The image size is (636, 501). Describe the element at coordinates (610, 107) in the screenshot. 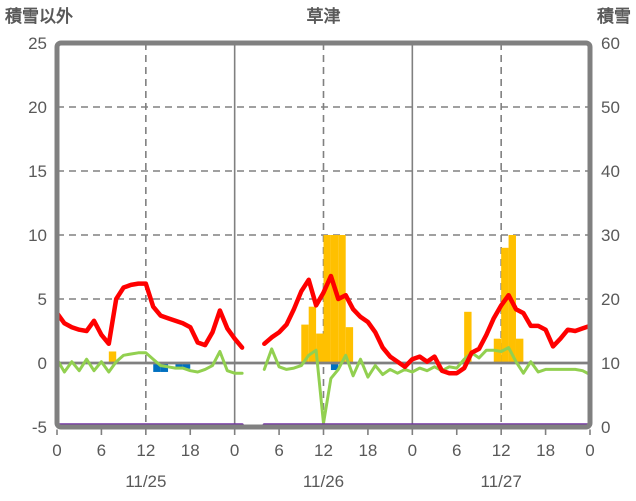

I see `right-axis-tick-label: 50` at that location.